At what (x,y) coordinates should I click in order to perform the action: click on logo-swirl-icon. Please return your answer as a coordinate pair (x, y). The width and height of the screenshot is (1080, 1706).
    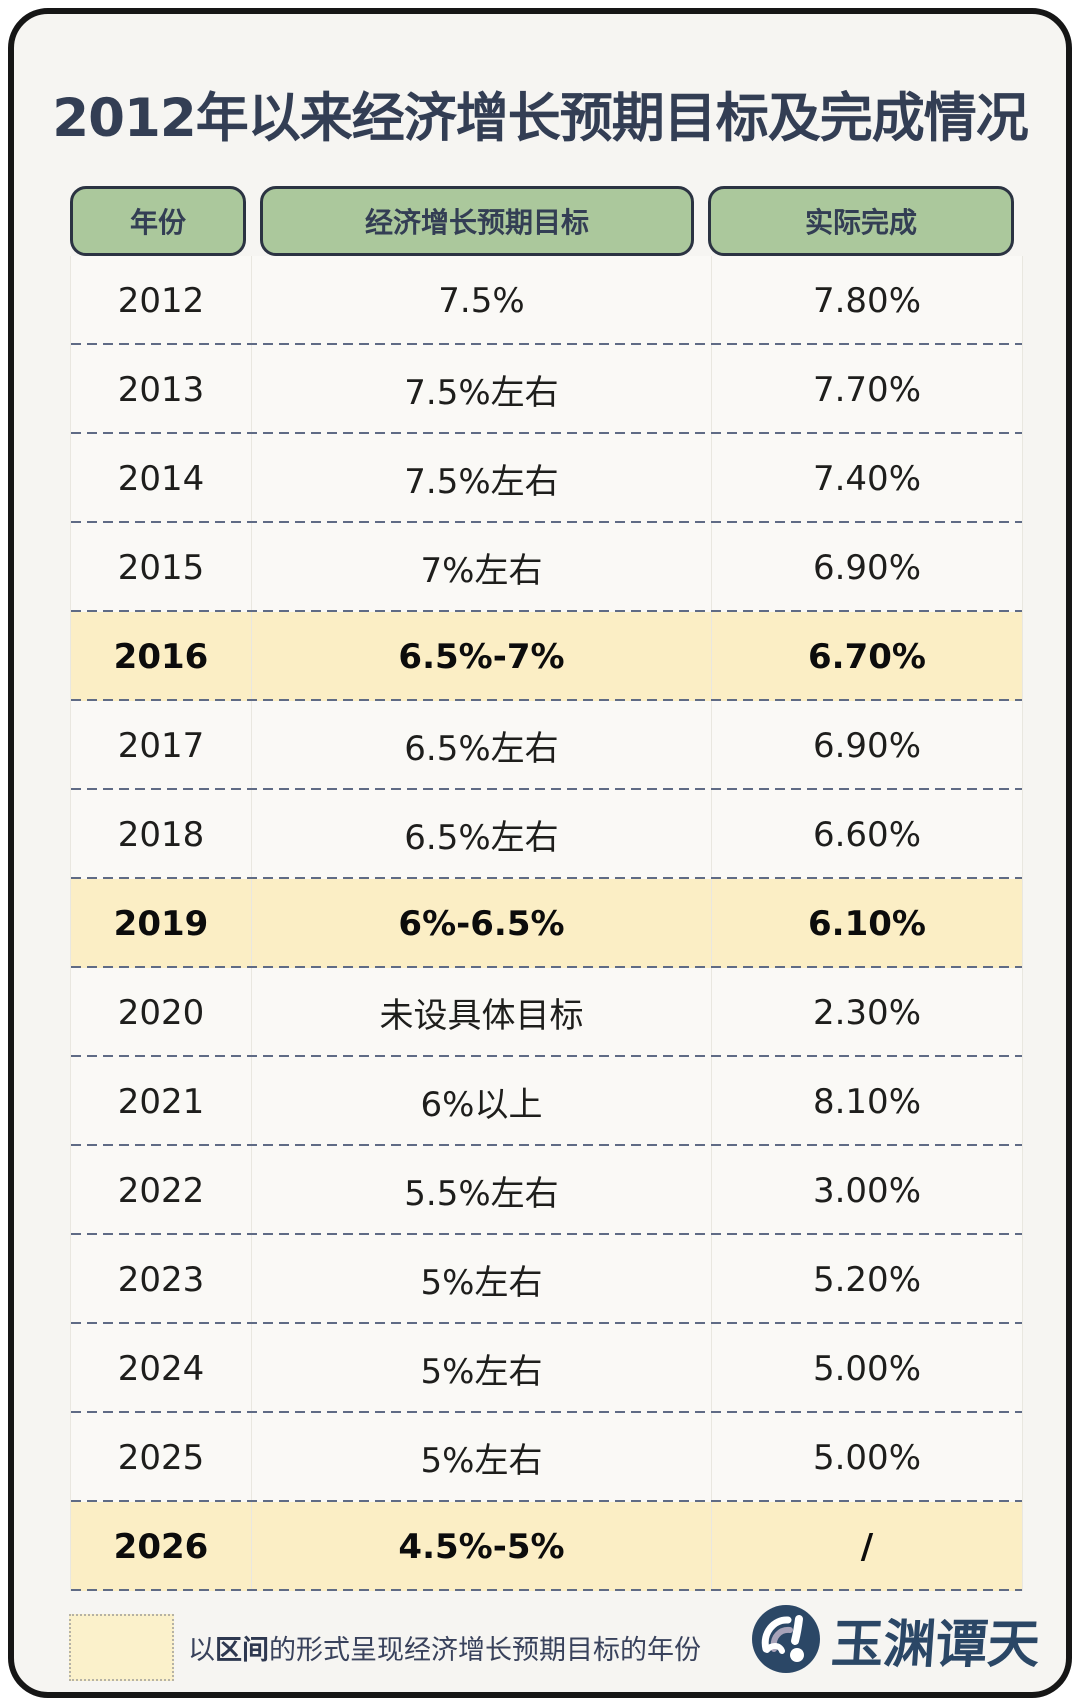
    Looking at the image, I should click on (786, 1639).